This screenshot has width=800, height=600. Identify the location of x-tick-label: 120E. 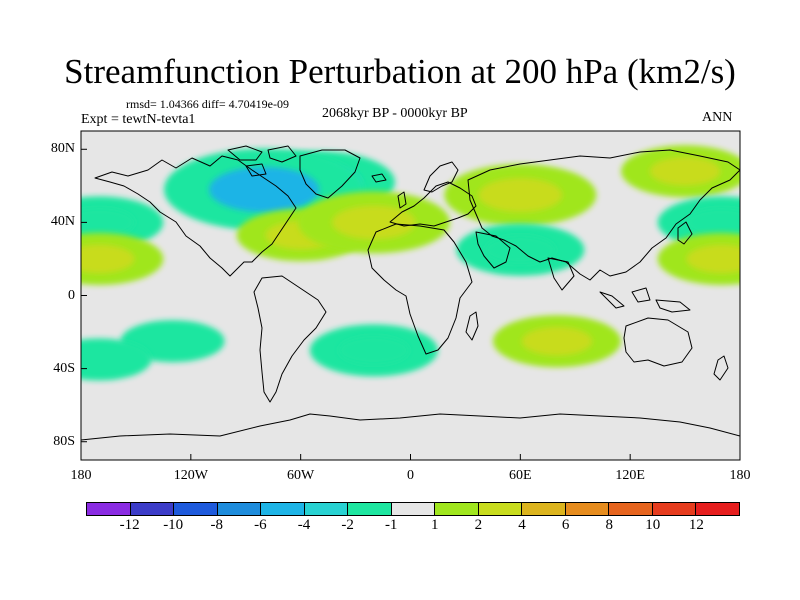
(630, 475).